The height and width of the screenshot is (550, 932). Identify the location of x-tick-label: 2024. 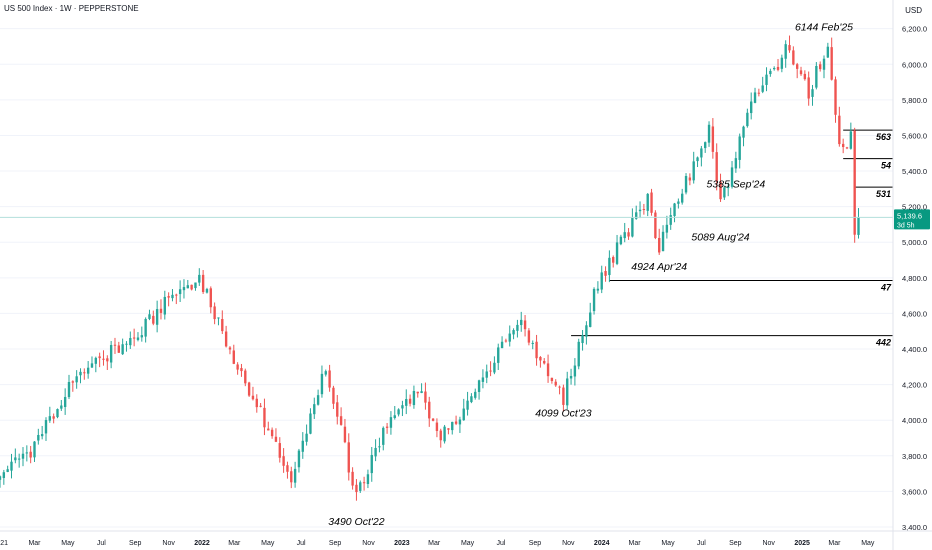
(602, 543).